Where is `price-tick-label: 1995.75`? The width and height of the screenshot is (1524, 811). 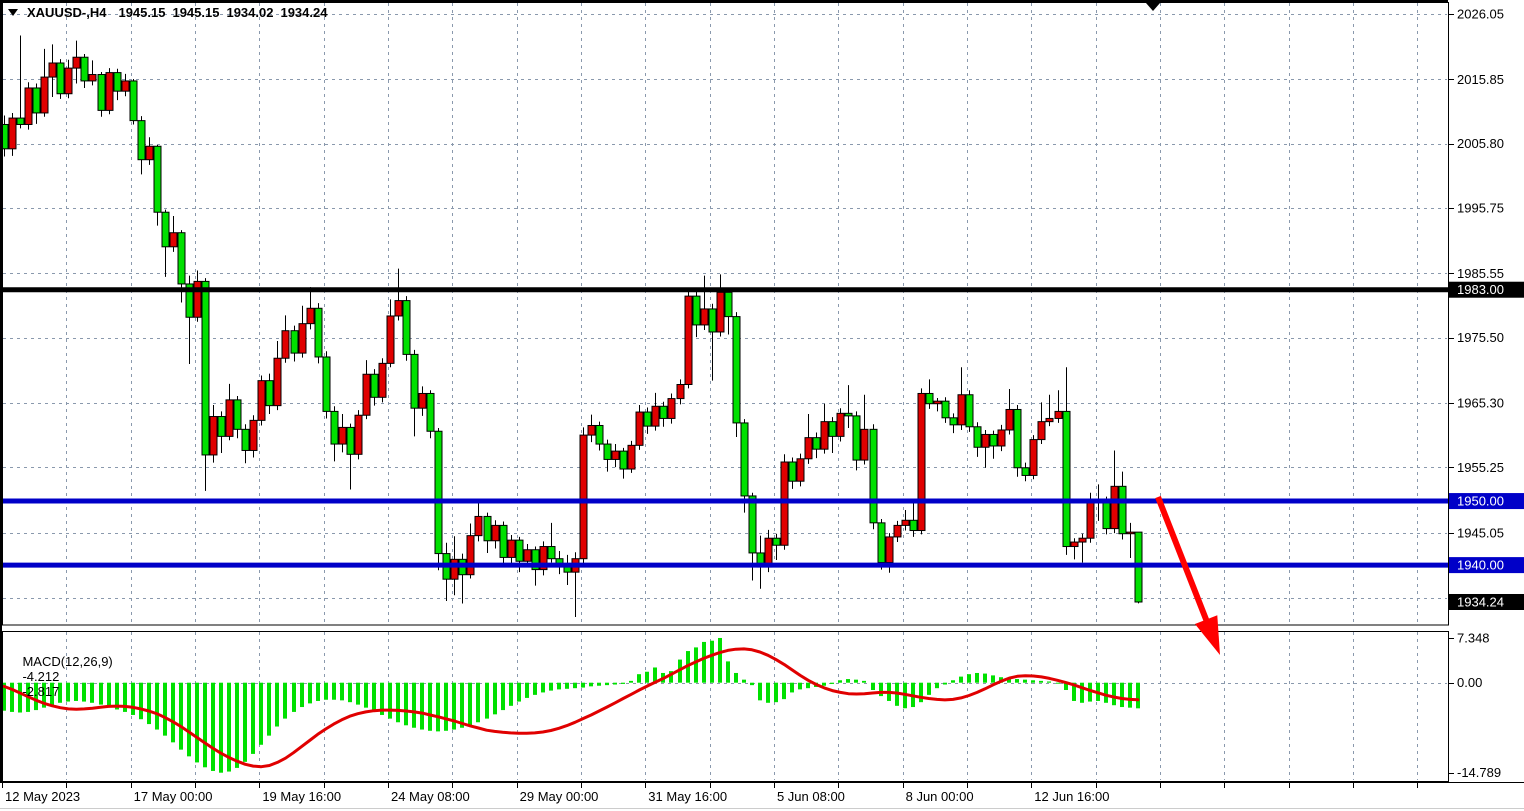 price-tick-label: 1995.75 is located at coordinates (1480, 208).